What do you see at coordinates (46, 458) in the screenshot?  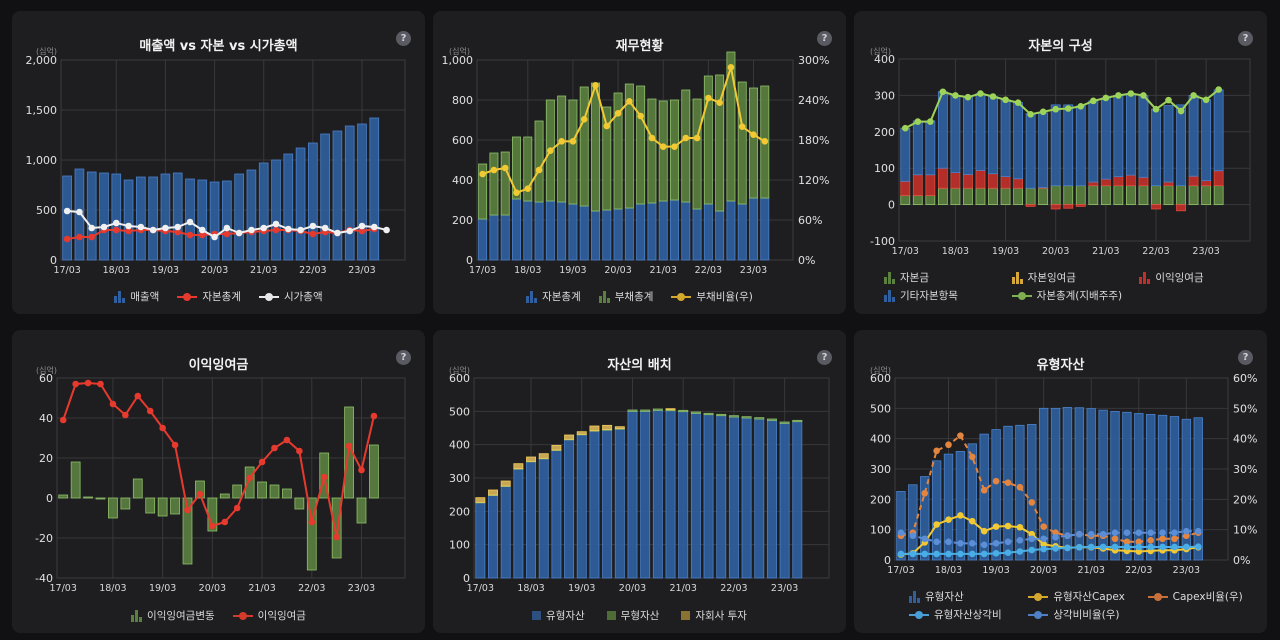 I see `y-tick-label: 20` at bounding box center [46, 458].